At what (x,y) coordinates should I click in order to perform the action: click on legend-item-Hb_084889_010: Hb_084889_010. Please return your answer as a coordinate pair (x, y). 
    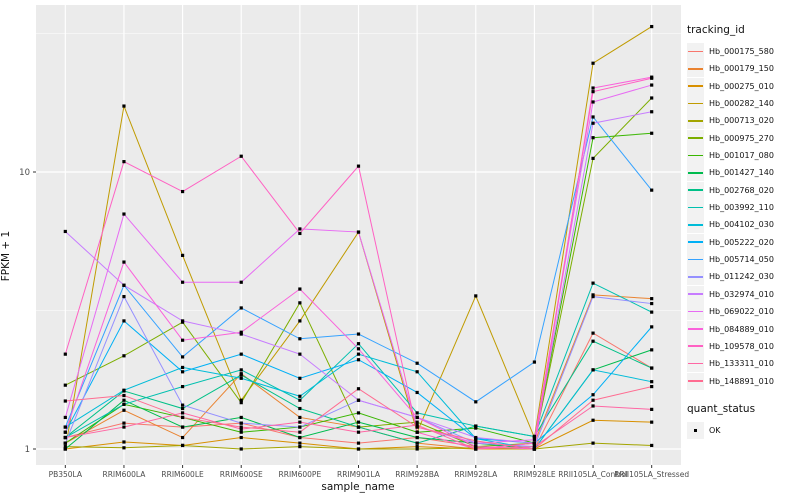
    Looking at the image, I should click on (743, 329).